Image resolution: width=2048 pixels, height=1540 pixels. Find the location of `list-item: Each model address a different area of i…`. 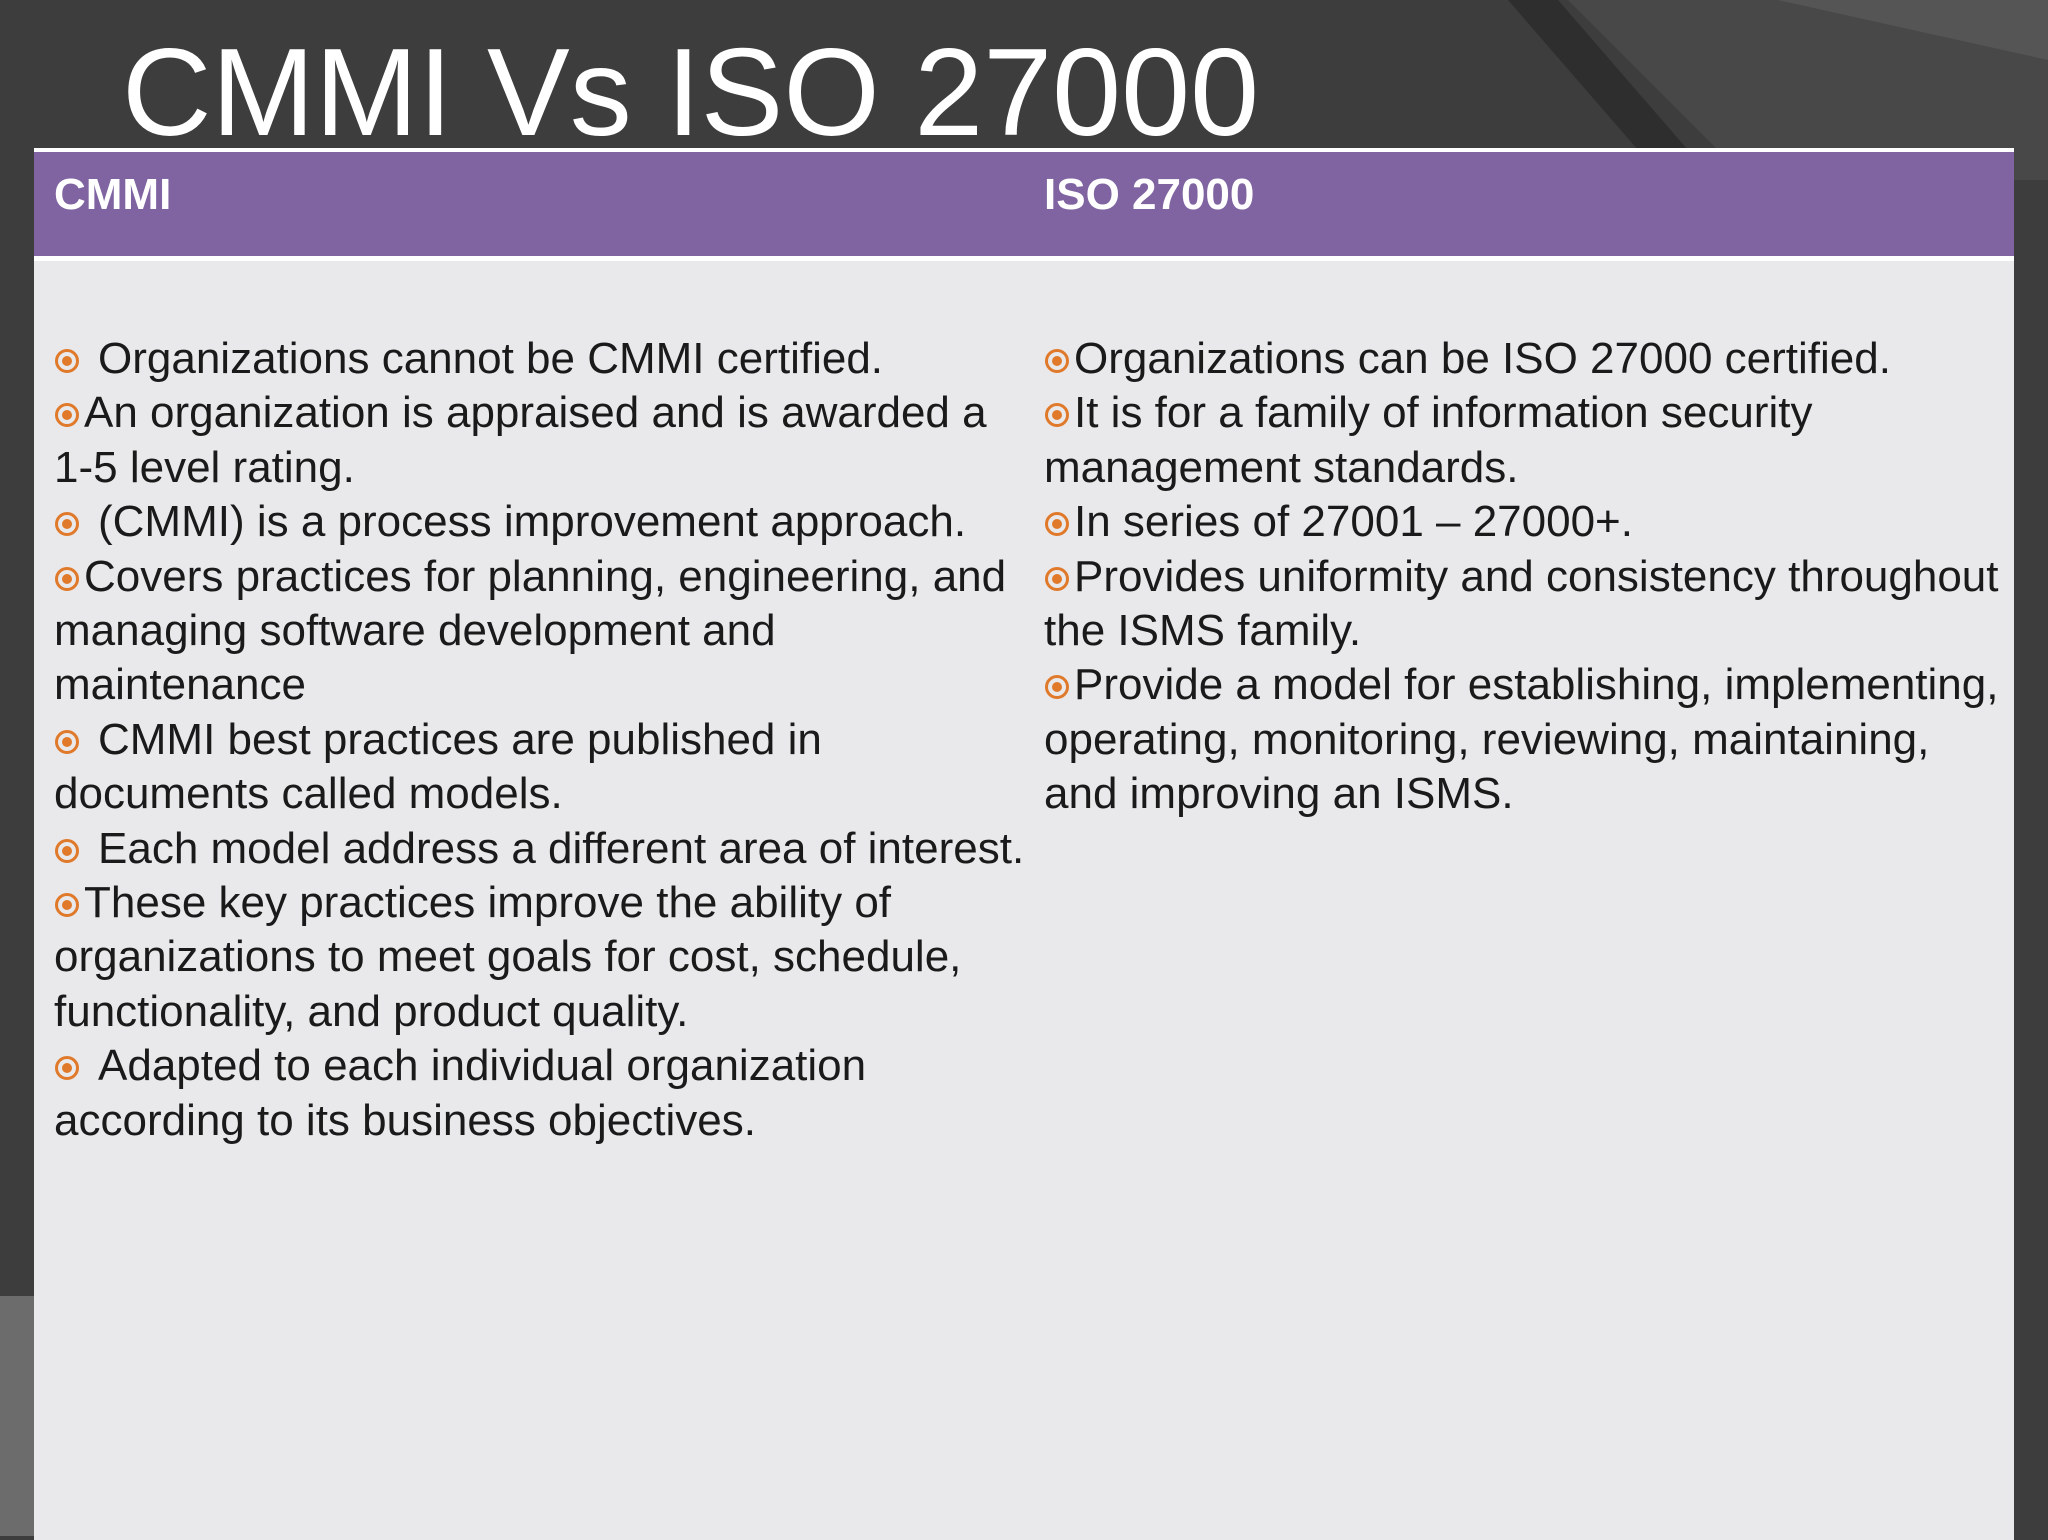

list-item: Each model address a different area of i… is located at coordinates (544, 849).